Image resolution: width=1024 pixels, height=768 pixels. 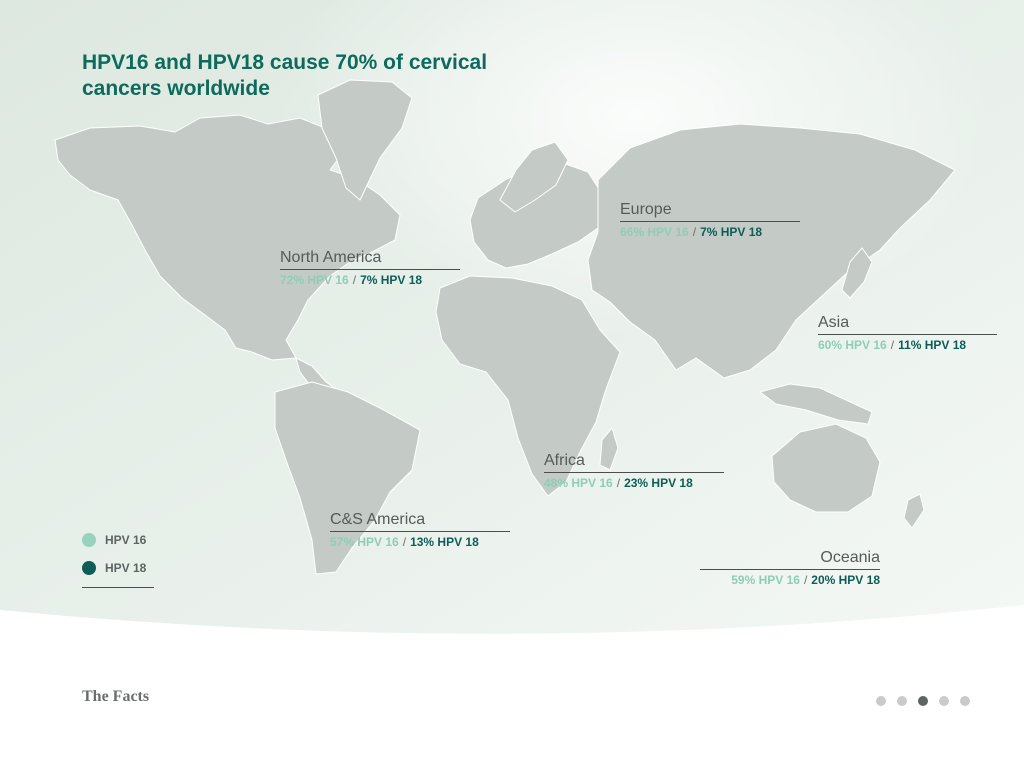 I want to click on region-stats: 48% HPV 16/23% HPV 18, so click(x=634, y=483).